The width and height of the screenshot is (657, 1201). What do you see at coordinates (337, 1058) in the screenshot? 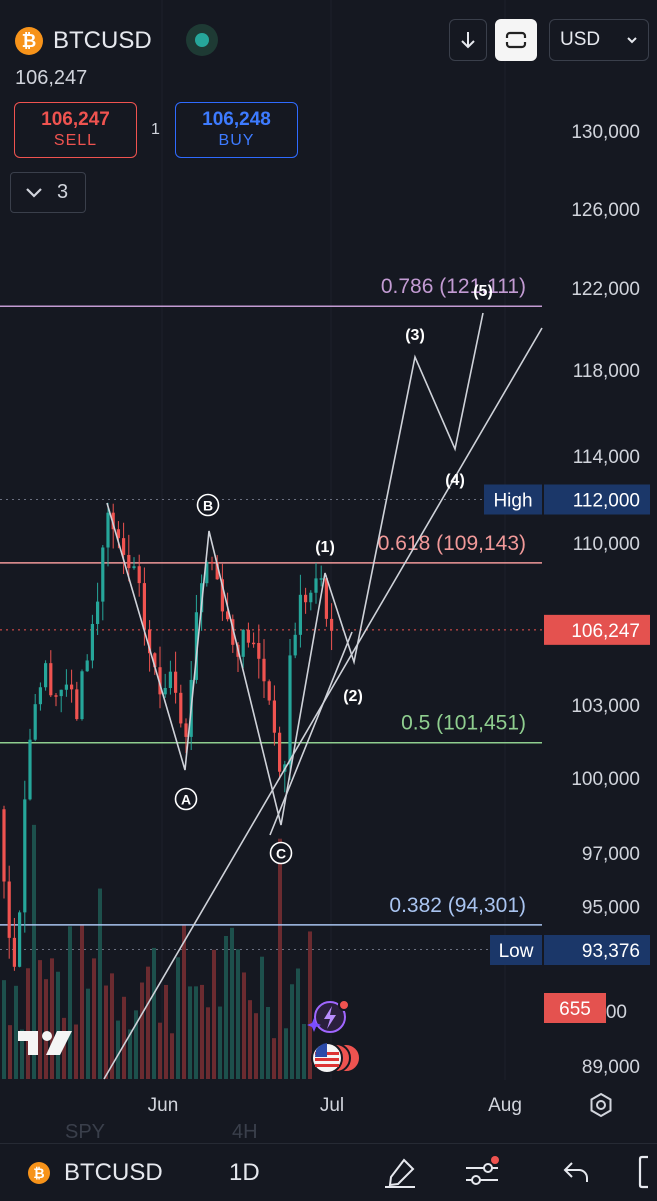
I see `us-flag-event-icon` at bounding box center [337, 1058].